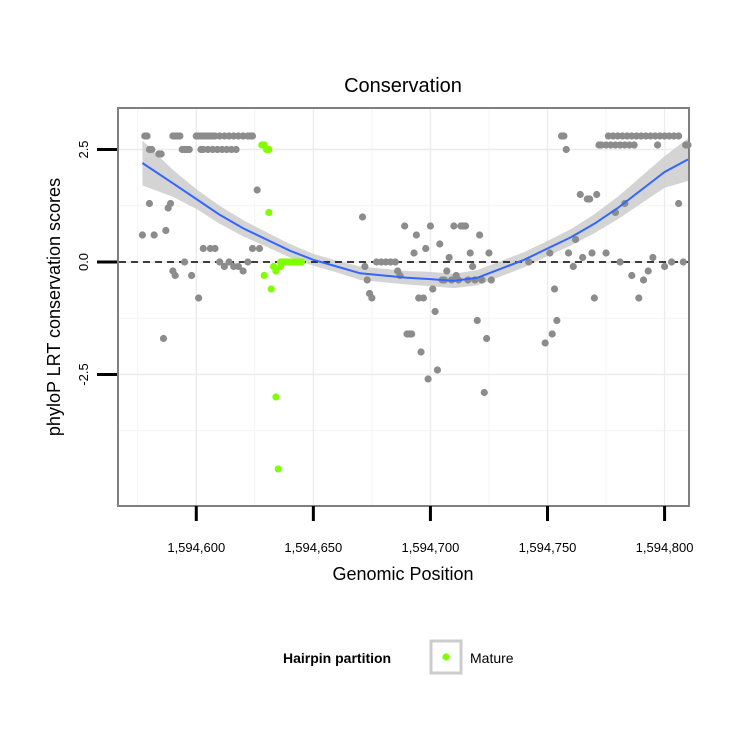 The width and height of the screenshot is (750, 750). Describe the element at coordinates (196, 547) in the screenshot. I see `x-tick-label: 1,594,600` at that location.